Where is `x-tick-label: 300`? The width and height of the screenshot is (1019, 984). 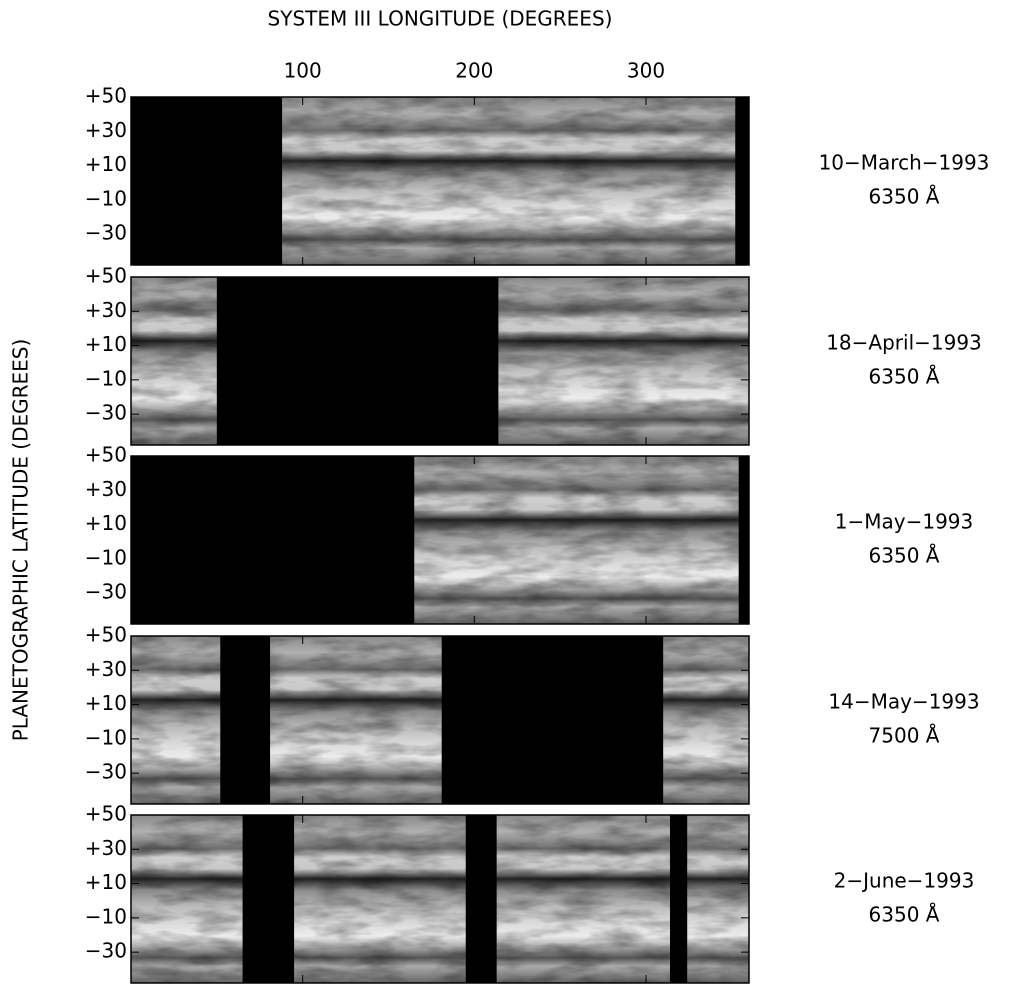
x-tick-label: 300 is located at coordinates (646, 71).